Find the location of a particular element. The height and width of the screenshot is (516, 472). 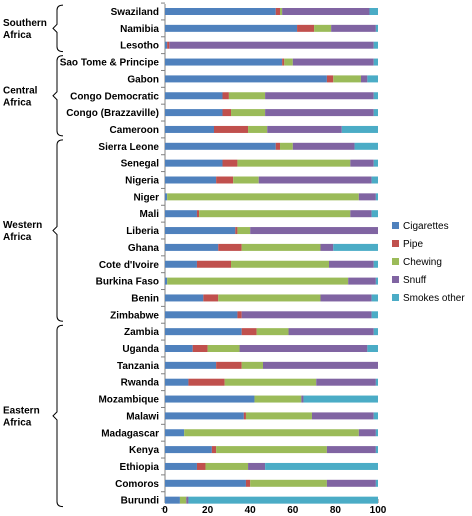

category-label: Ethiopia is located at coordinates (140, 467).